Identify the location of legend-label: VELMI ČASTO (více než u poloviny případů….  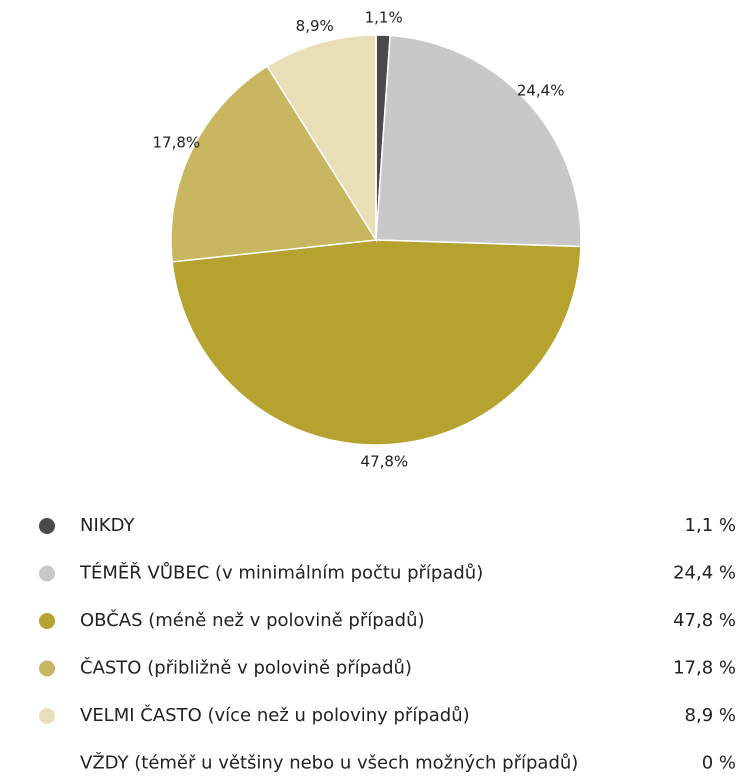
(275, 715).